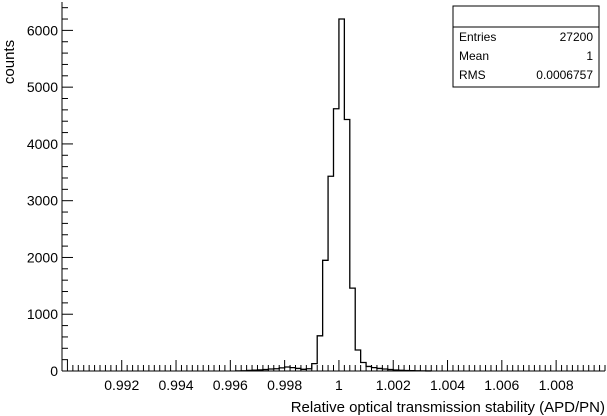  I want to click on x-tick-label: 1.002, so click(393, 385).